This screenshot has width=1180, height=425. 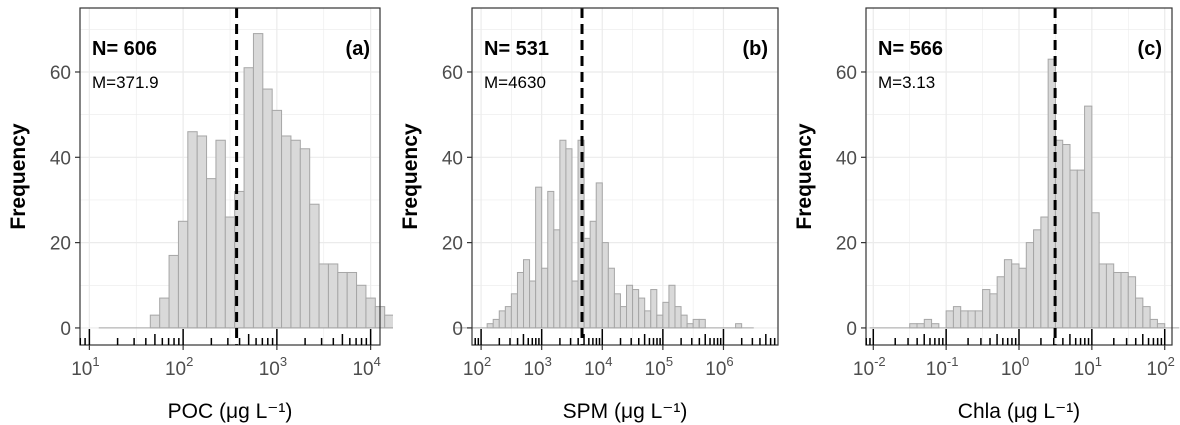 What do you see at coordinates (1161, 367) in the screenshot?
I see `x-tick-label: 10²` at bounding box center [1161, 367].